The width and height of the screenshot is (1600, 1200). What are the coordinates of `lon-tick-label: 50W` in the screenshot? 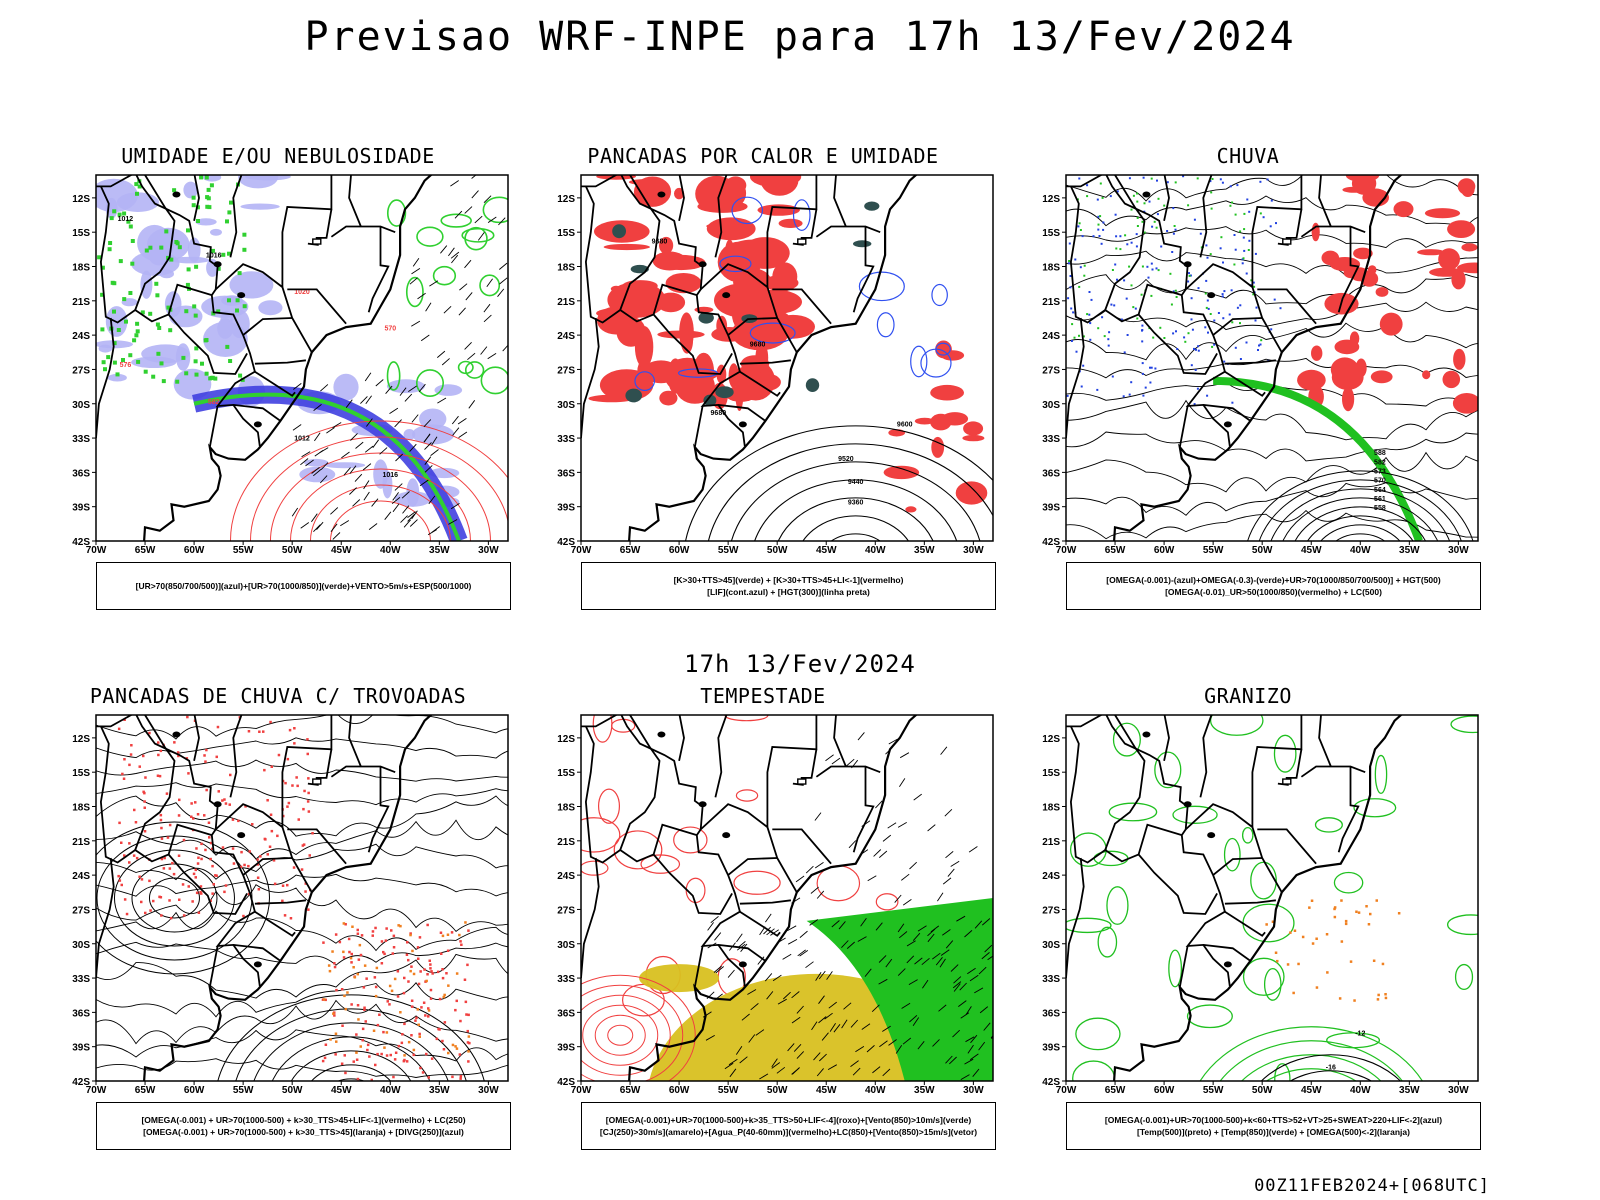 It's located at (292, 550).